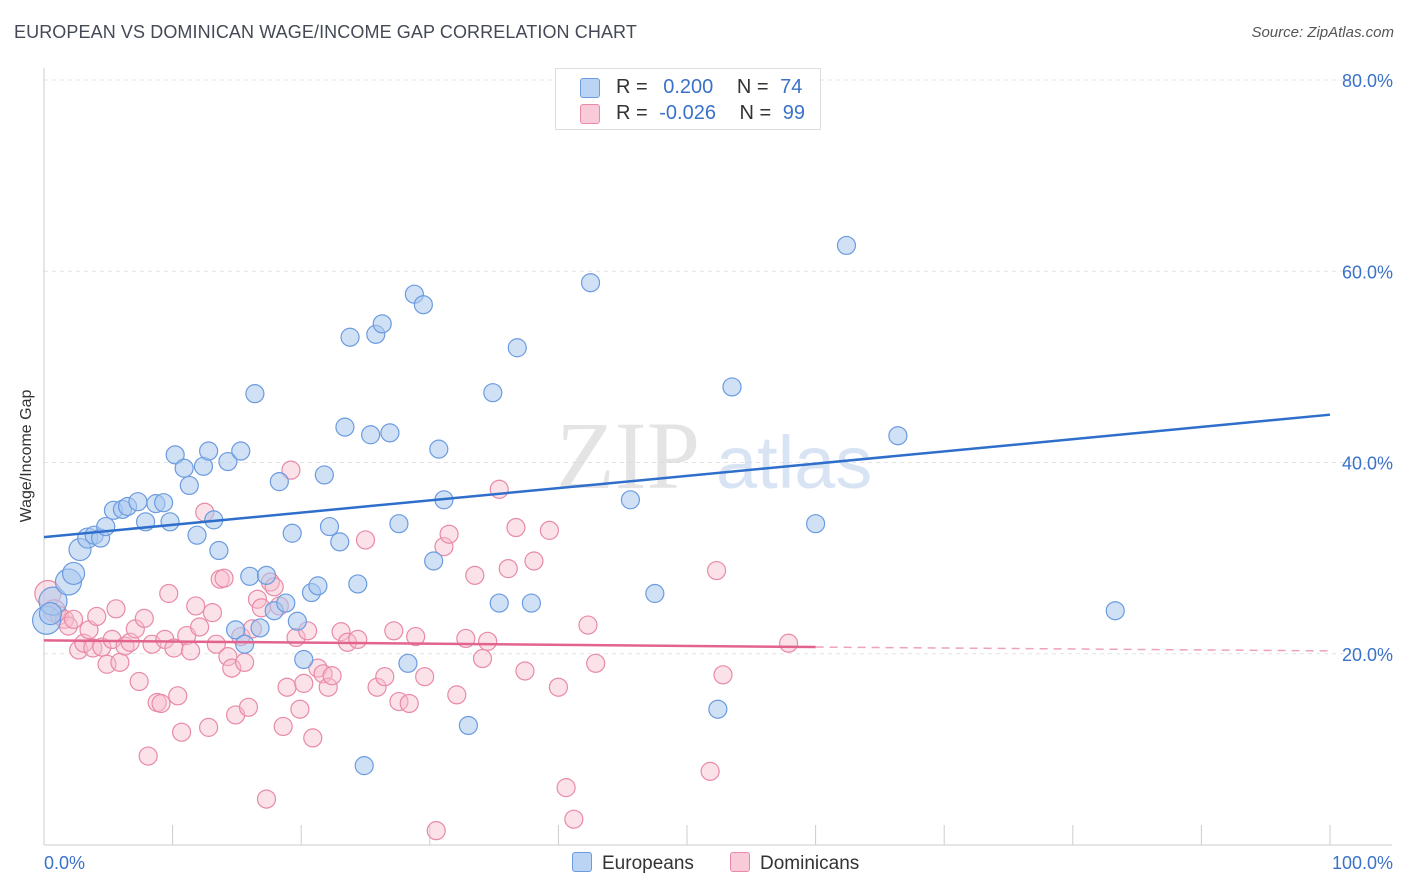 This screenshot has height=892, width=1406. I want to click on legend-r-label: R =, so click(632, 87).